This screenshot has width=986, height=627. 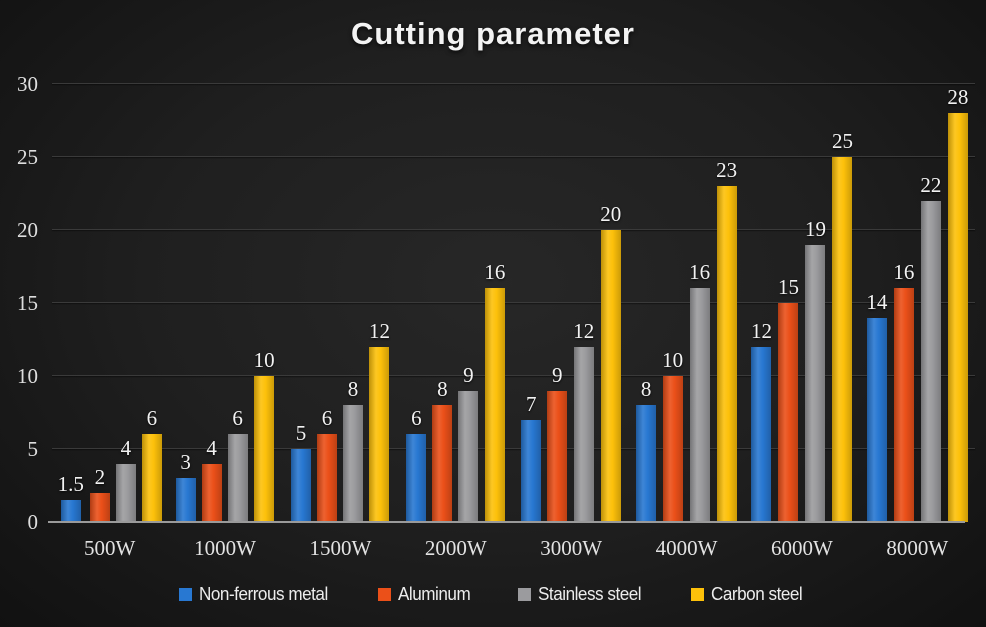 What do you see at coordinates (757, 594) in the screenshot?
I see `legend-label: Carbon steel` at bounding box center [757, 594].